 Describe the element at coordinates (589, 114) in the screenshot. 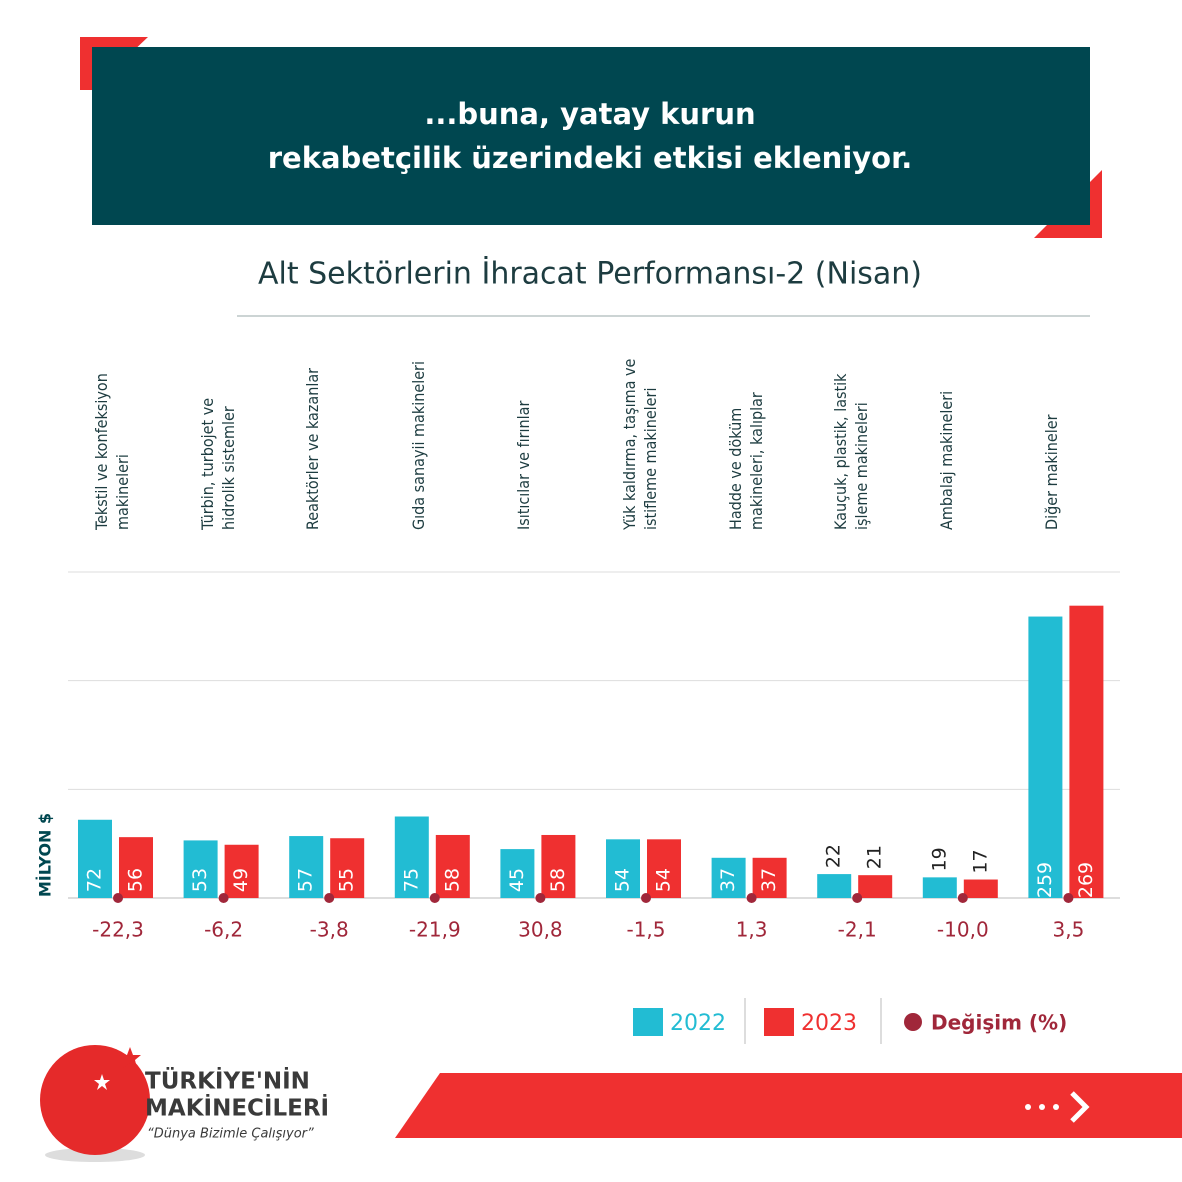

I see `header-title: ...buna, yatay kurun` at that location.